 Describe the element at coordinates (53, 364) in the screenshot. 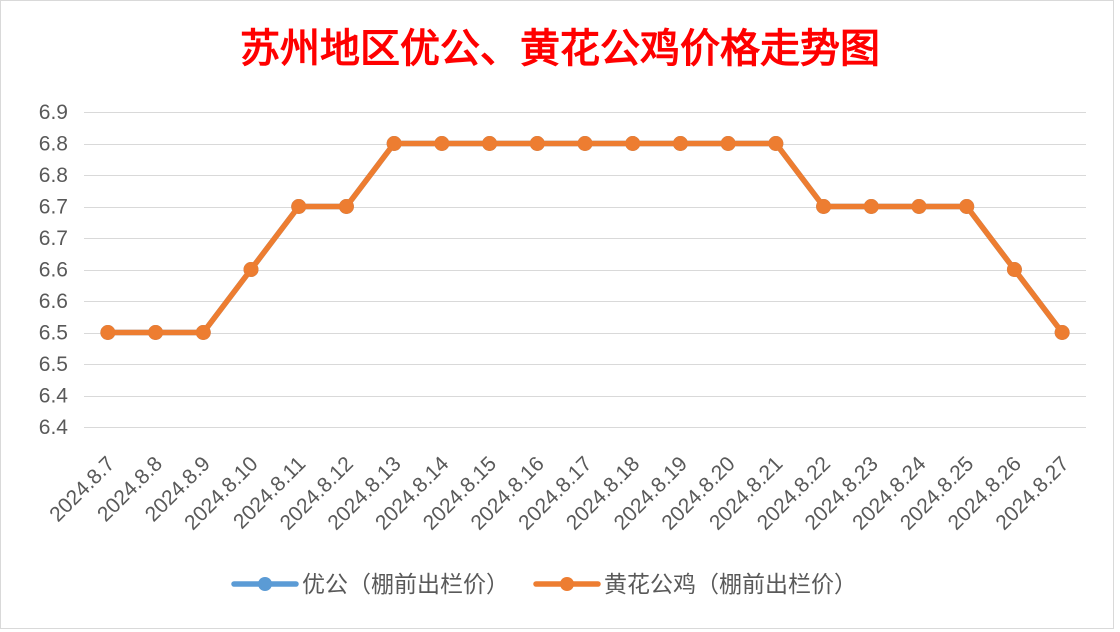

I see `y-tick-label-2: 6.5` at that location.